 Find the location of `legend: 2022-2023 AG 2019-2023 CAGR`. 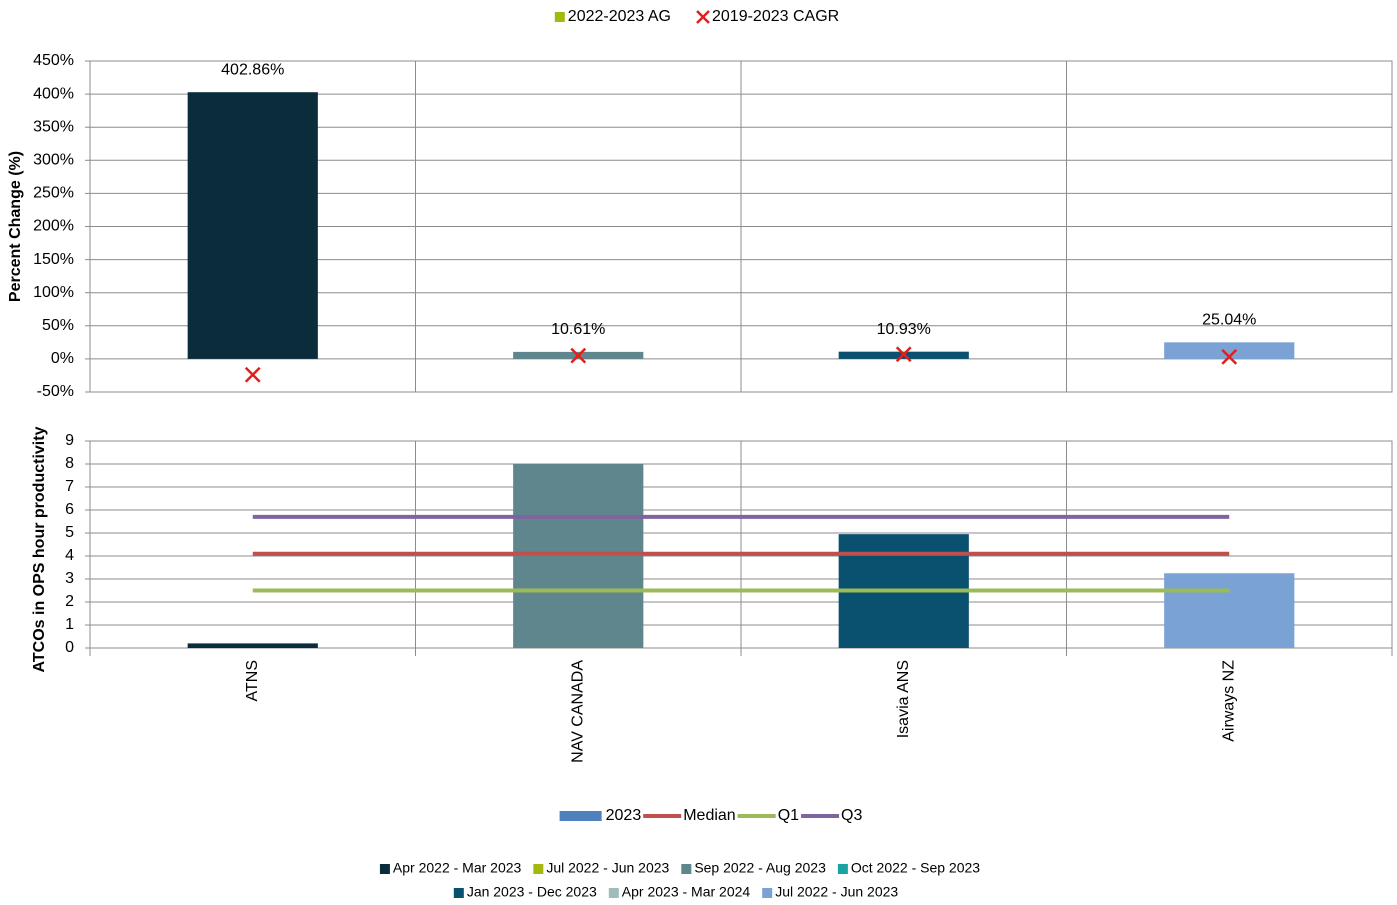

legend: 2022-2023 AG 2019-2023 CAGR is located at coordinates (696, 16).